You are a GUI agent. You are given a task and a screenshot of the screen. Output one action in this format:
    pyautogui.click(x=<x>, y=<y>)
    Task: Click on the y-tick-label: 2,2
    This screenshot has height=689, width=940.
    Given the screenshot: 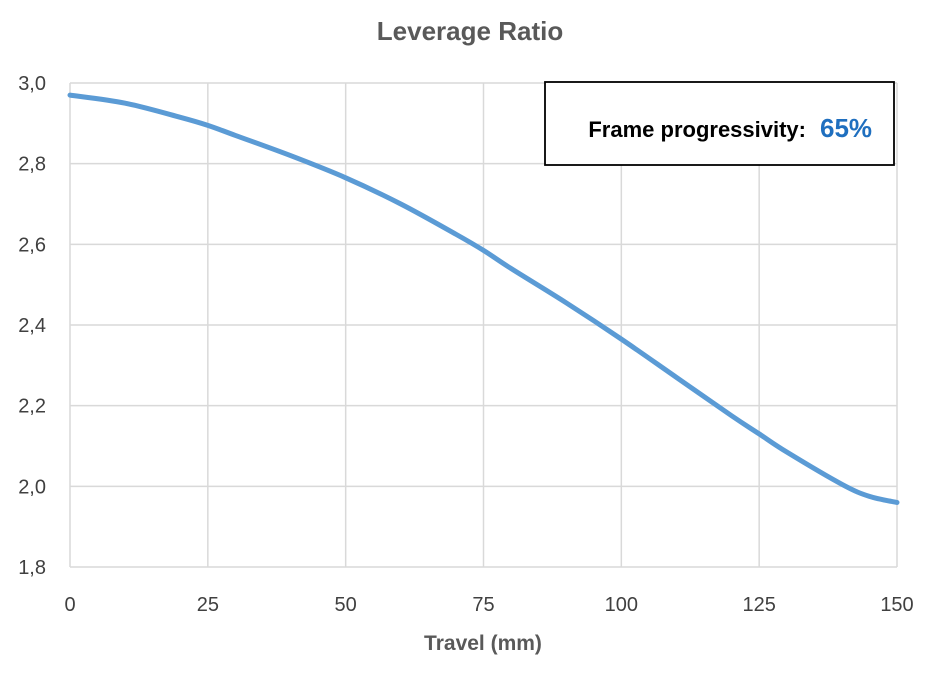 What is the action you would take?
    pyautogui.click(x=32, y=407)
    